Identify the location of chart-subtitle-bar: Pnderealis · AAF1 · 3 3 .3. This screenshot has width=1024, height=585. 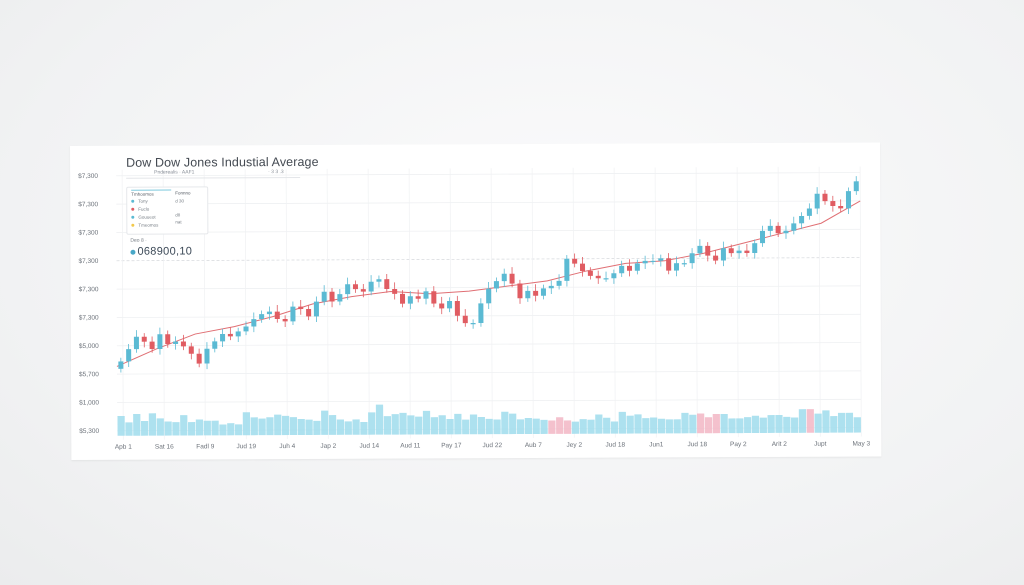
(213, 173).